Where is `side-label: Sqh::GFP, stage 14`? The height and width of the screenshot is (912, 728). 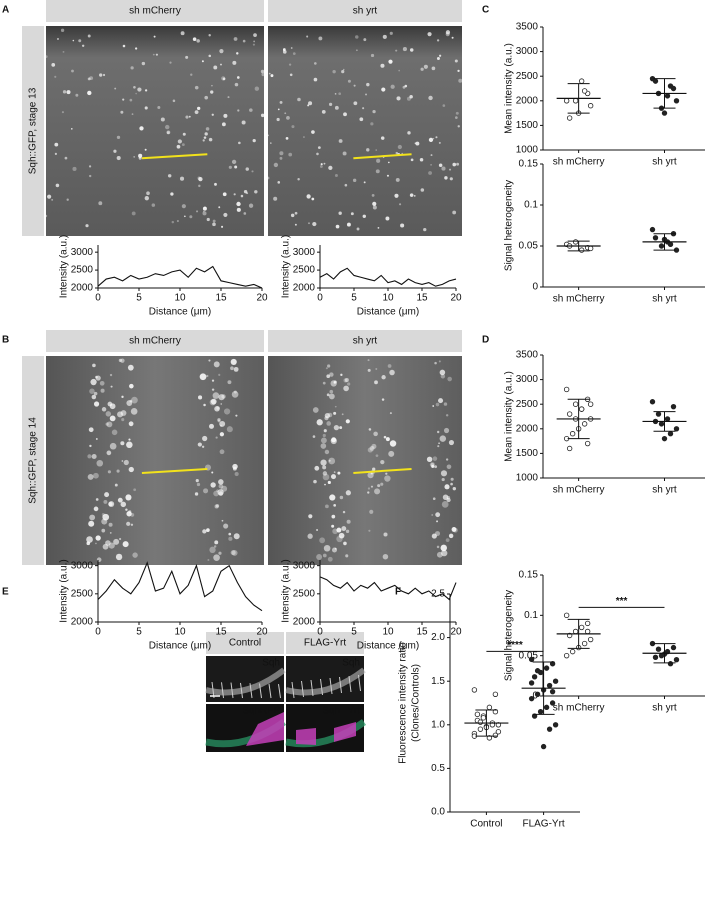
side-label: Sqh::GFP, stage 14 is located at coordinates (33, 460).